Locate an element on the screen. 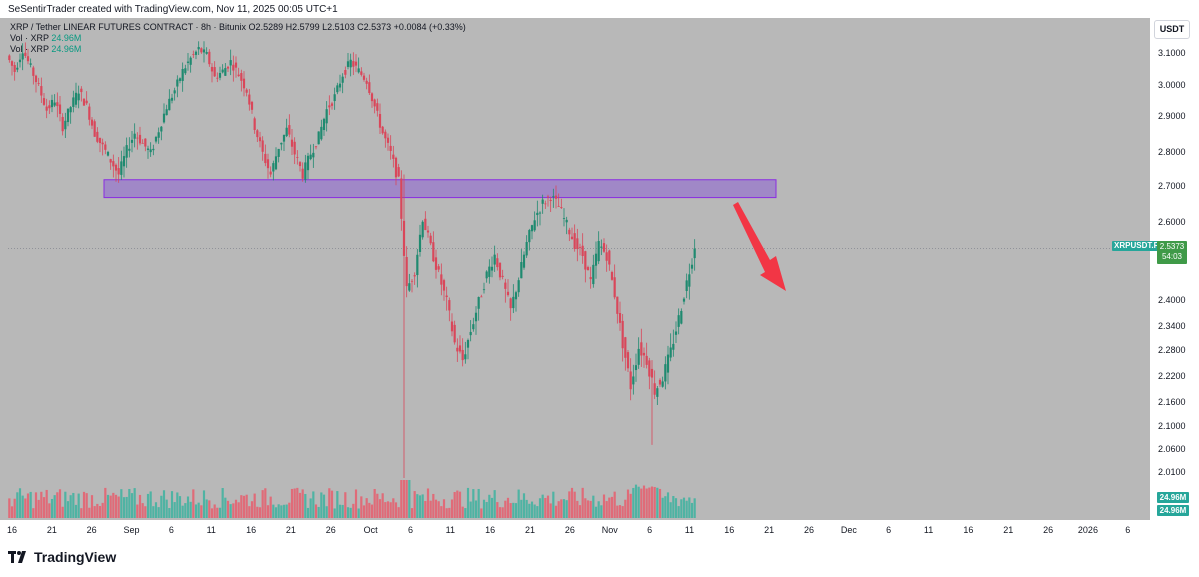 The height and width of the screenshot is (577, 1199). x-tick-label: 21 is located at coordinates (51, 530).